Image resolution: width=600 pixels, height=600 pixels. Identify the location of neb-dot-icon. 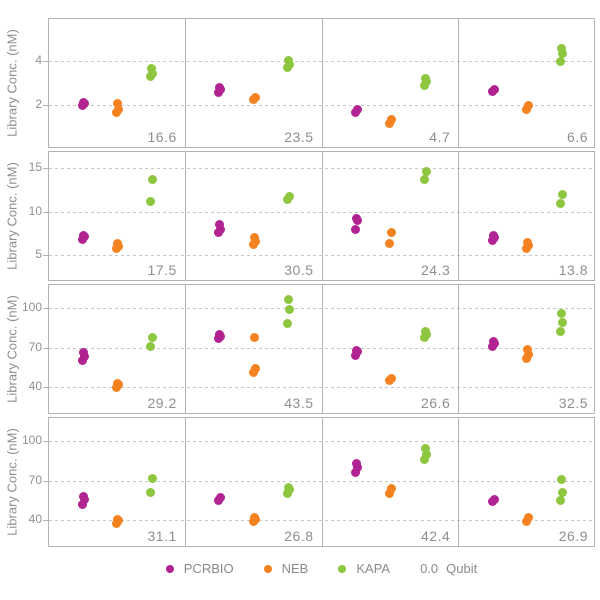
(267, 568).